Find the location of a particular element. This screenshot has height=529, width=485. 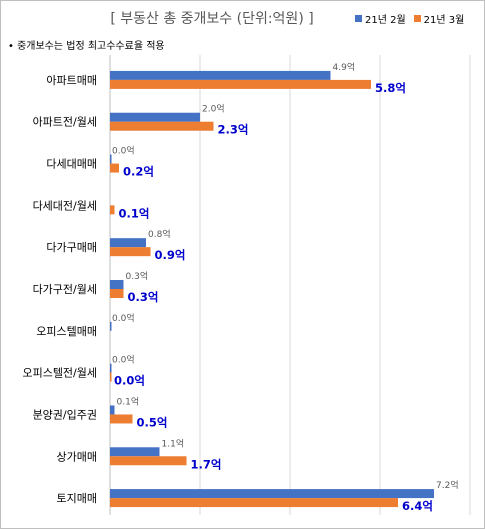

data-label-mar: 6.4억 is located at coordinates (417, 506).